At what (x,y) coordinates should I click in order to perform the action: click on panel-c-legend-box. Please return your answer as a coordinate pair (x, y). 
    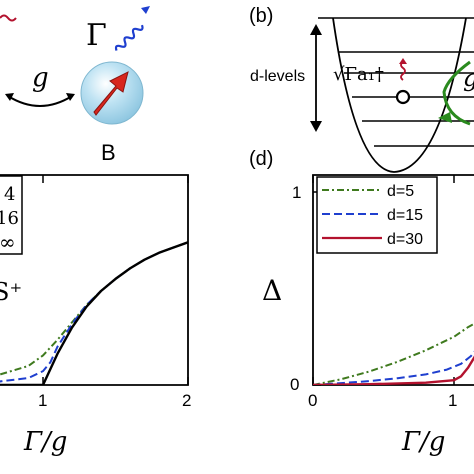
    Looking at the image, I should click on (11, 215).